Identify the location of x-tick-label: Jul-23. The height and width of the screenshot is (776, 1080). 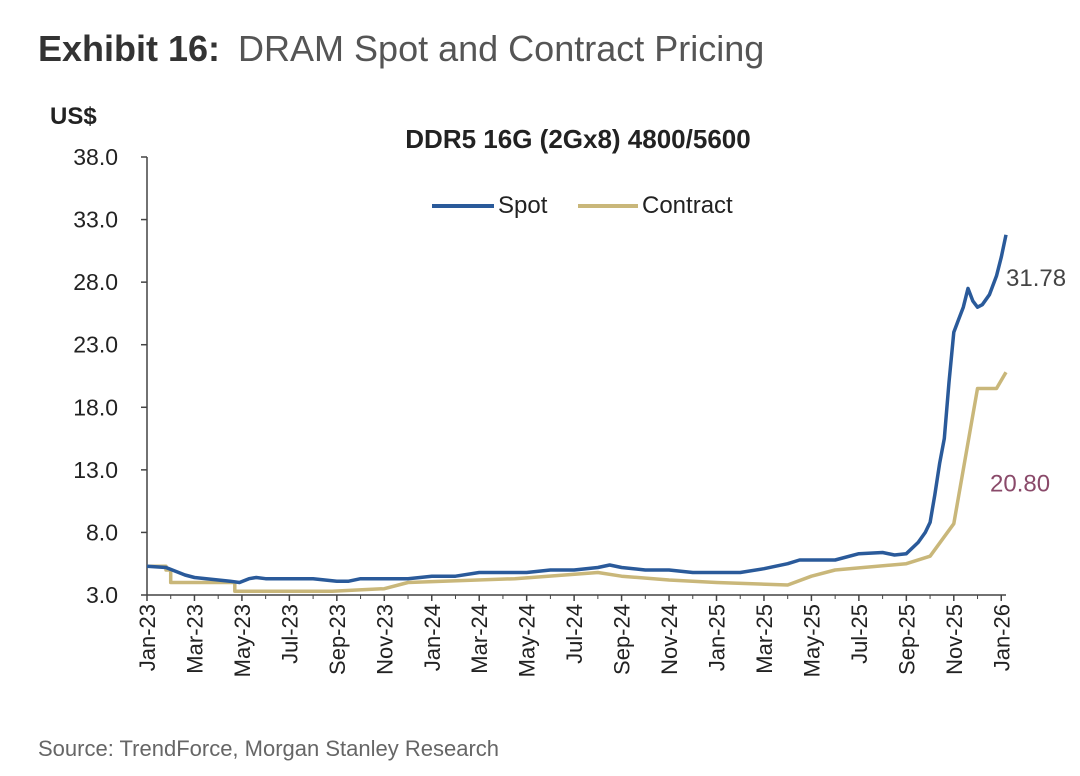
(289, 634).